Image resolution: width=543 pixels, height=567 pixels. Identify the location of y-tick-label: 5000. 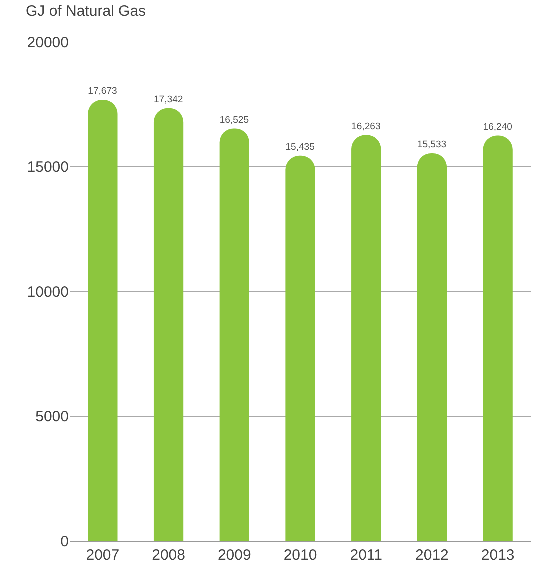
(52, 417).